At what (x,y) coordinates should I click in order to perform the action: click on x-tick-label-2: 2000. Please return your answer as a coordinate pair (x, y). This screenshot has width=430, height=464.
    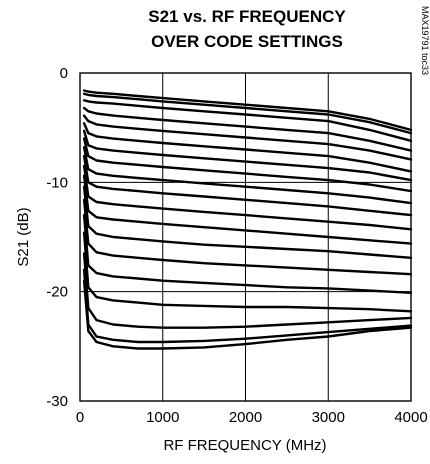
    Looking at the image, I should click on (245, 417).